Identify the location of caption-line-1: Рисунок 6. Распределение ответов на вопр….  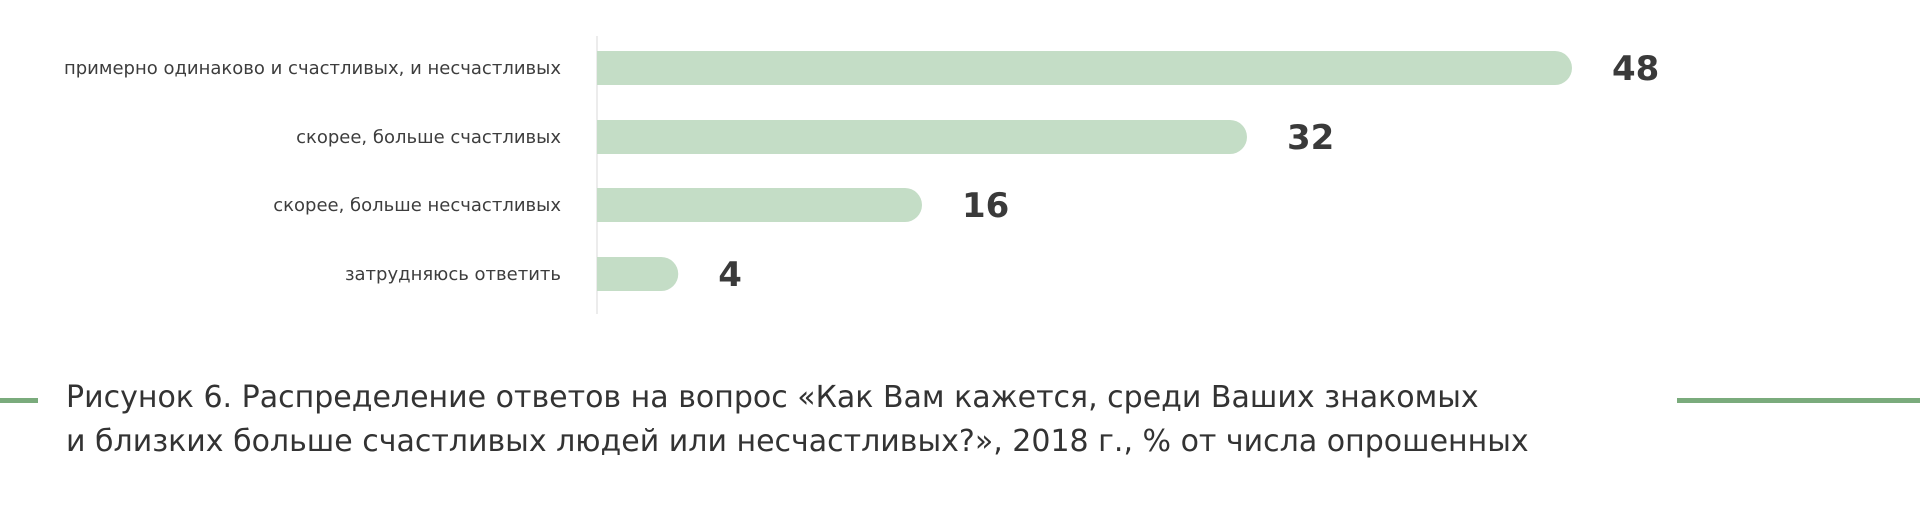
(772, 397).